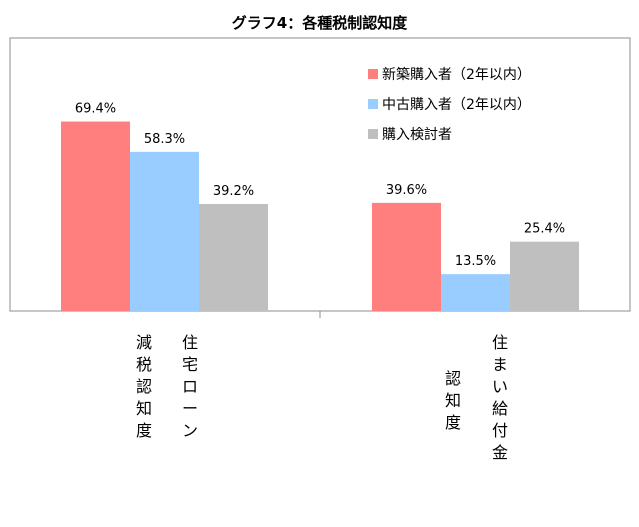  I want to click on bar-s3-c1, so click(233, 257).